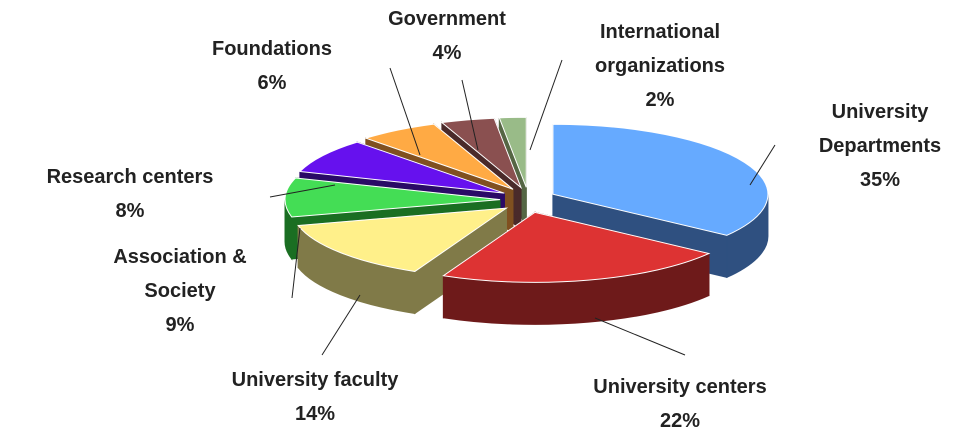 The height and width of the screenshot is (438, 961). Describe the element at coordinates (315, 380) in the screenshot. I see `category-label: University faculty` at that location.